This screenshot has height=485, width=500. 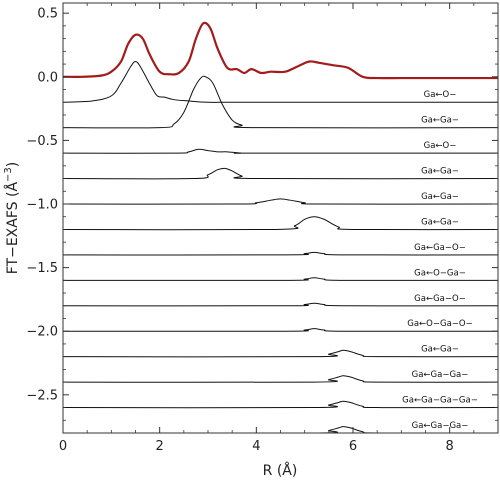 I want to click on y-axis-title: FT−EXAFS (Å−3), so click(x=12, y=218).